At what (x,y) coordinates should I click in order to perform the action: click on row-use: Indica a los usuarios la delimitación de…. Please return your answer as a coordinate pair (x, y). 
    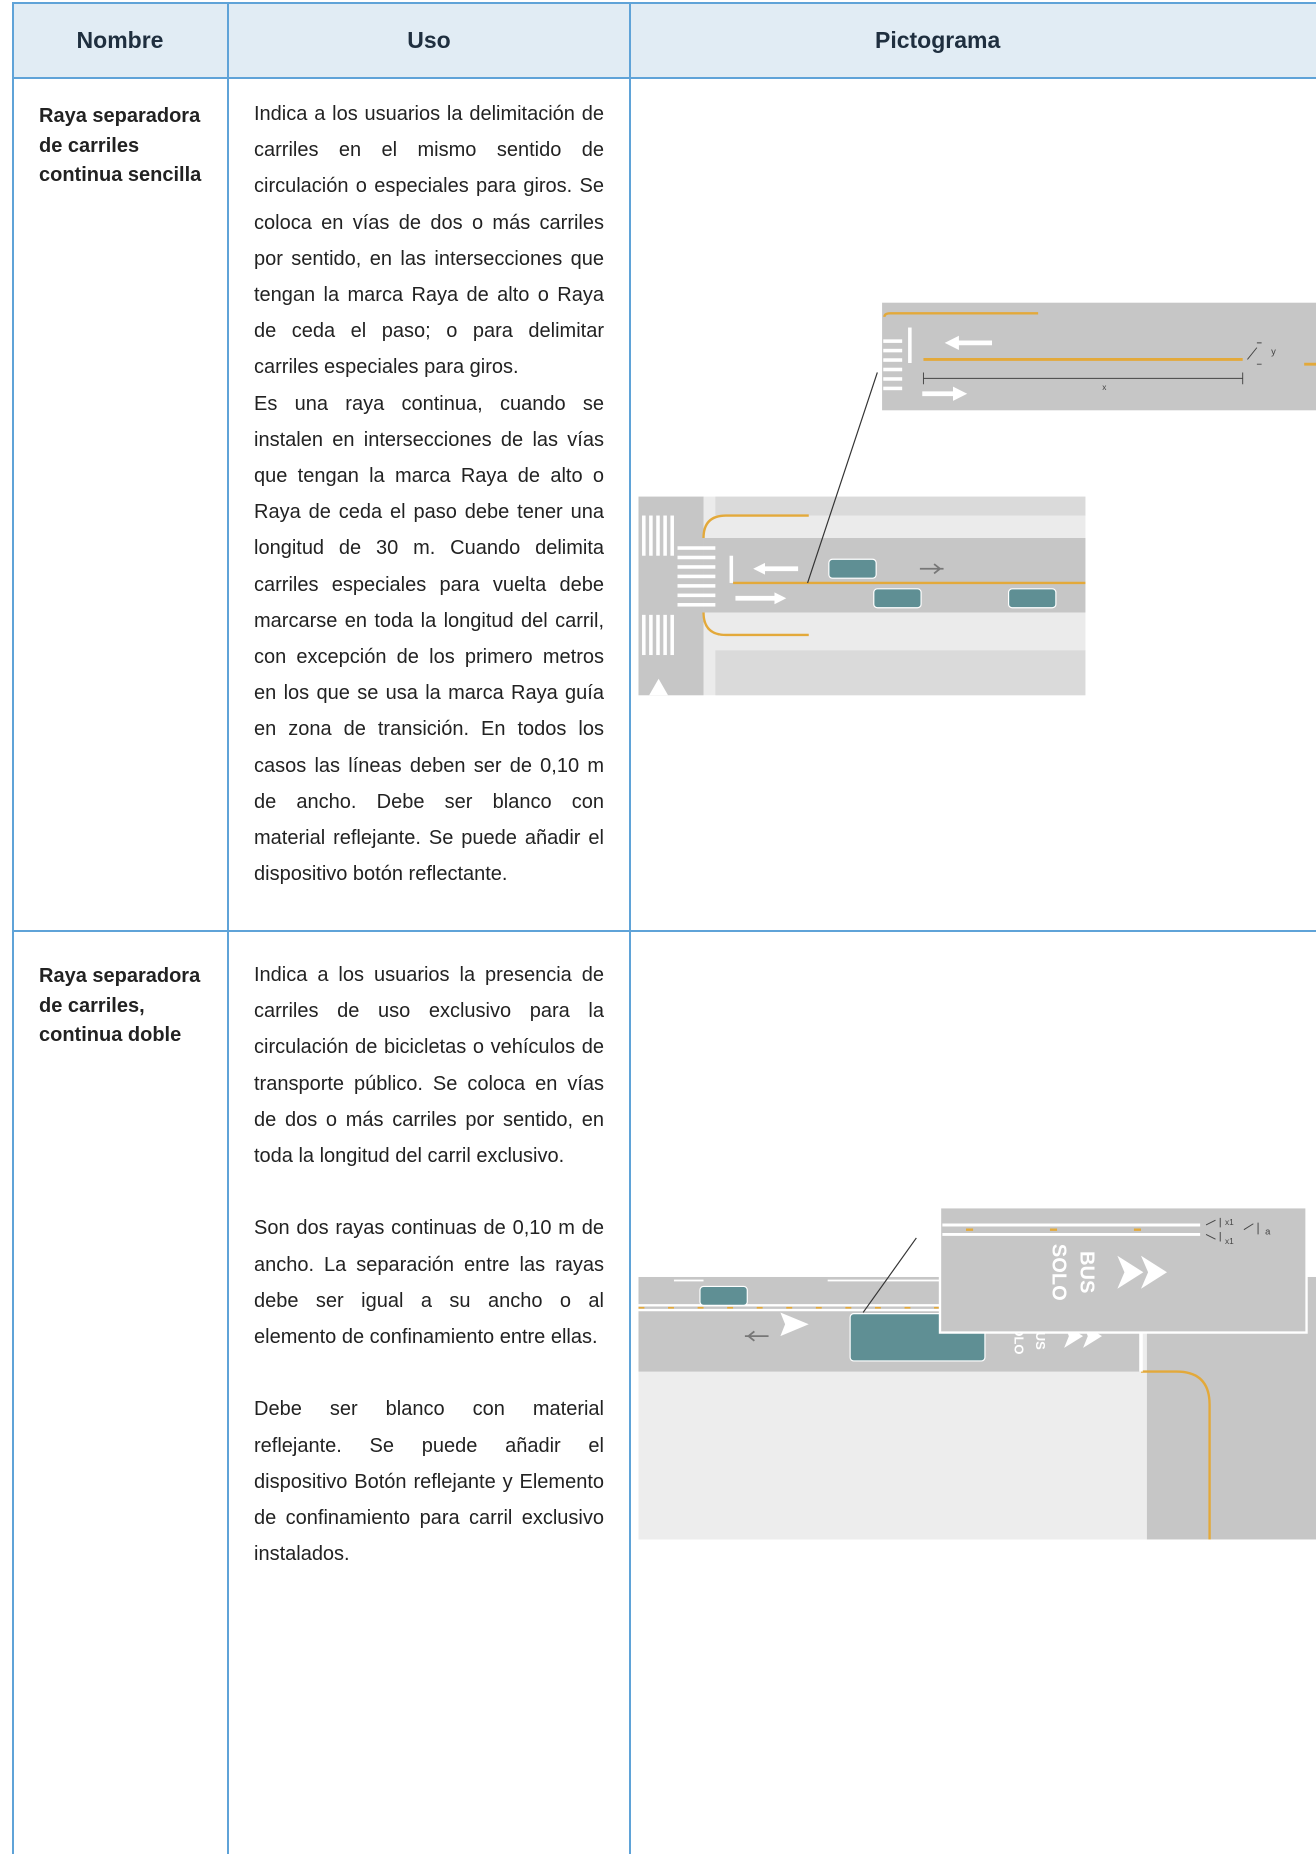
    Looking at the image, I should click on (429, 494).